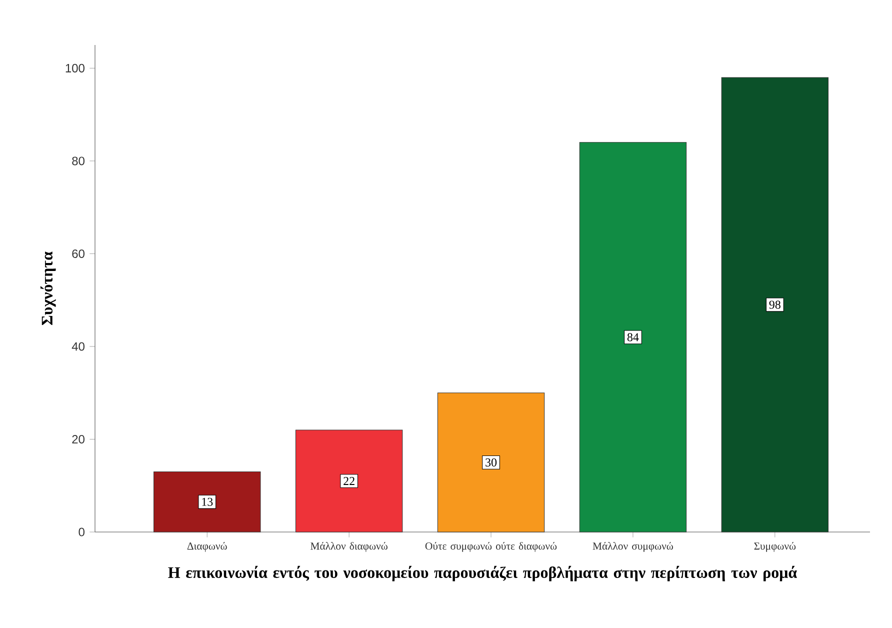 The height and width of the screenshot is (628, 892). I want to click on x-axis-title: Η επικοινωνία εντός του νοσοκομείου παρουσιάζει προβλήματα στην περίπτωση των ρομά, so click(482, 574).